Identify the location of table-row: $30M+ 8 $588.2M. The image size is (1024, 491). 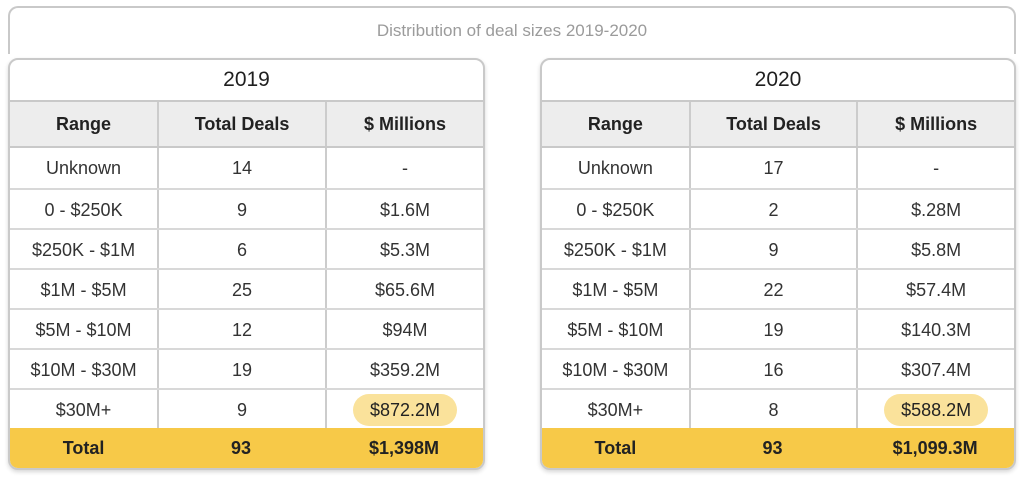
(778, 408).